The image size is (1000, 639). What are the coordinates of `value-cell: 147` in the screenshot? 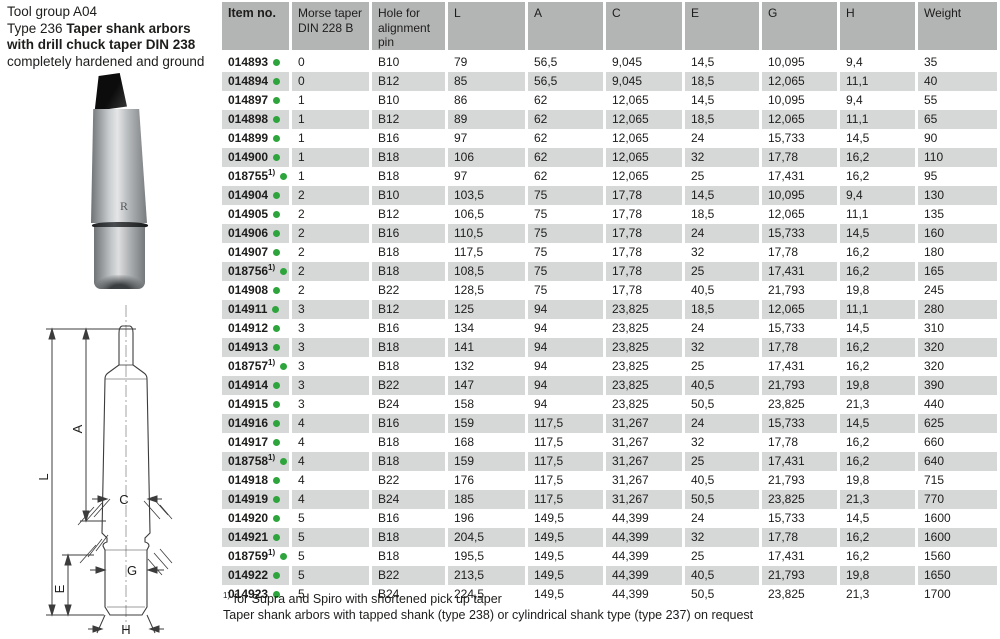 It's located at (488, 385).